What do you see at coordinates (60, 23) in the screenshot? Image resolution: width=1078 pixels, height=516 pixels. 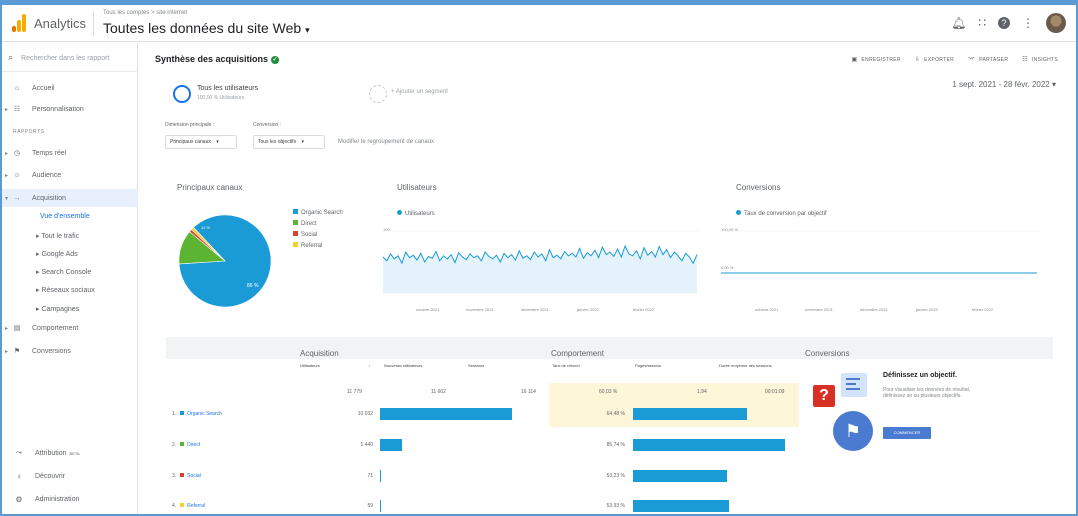 I see `app-name: Analytics` at bounding box center [60, 23].